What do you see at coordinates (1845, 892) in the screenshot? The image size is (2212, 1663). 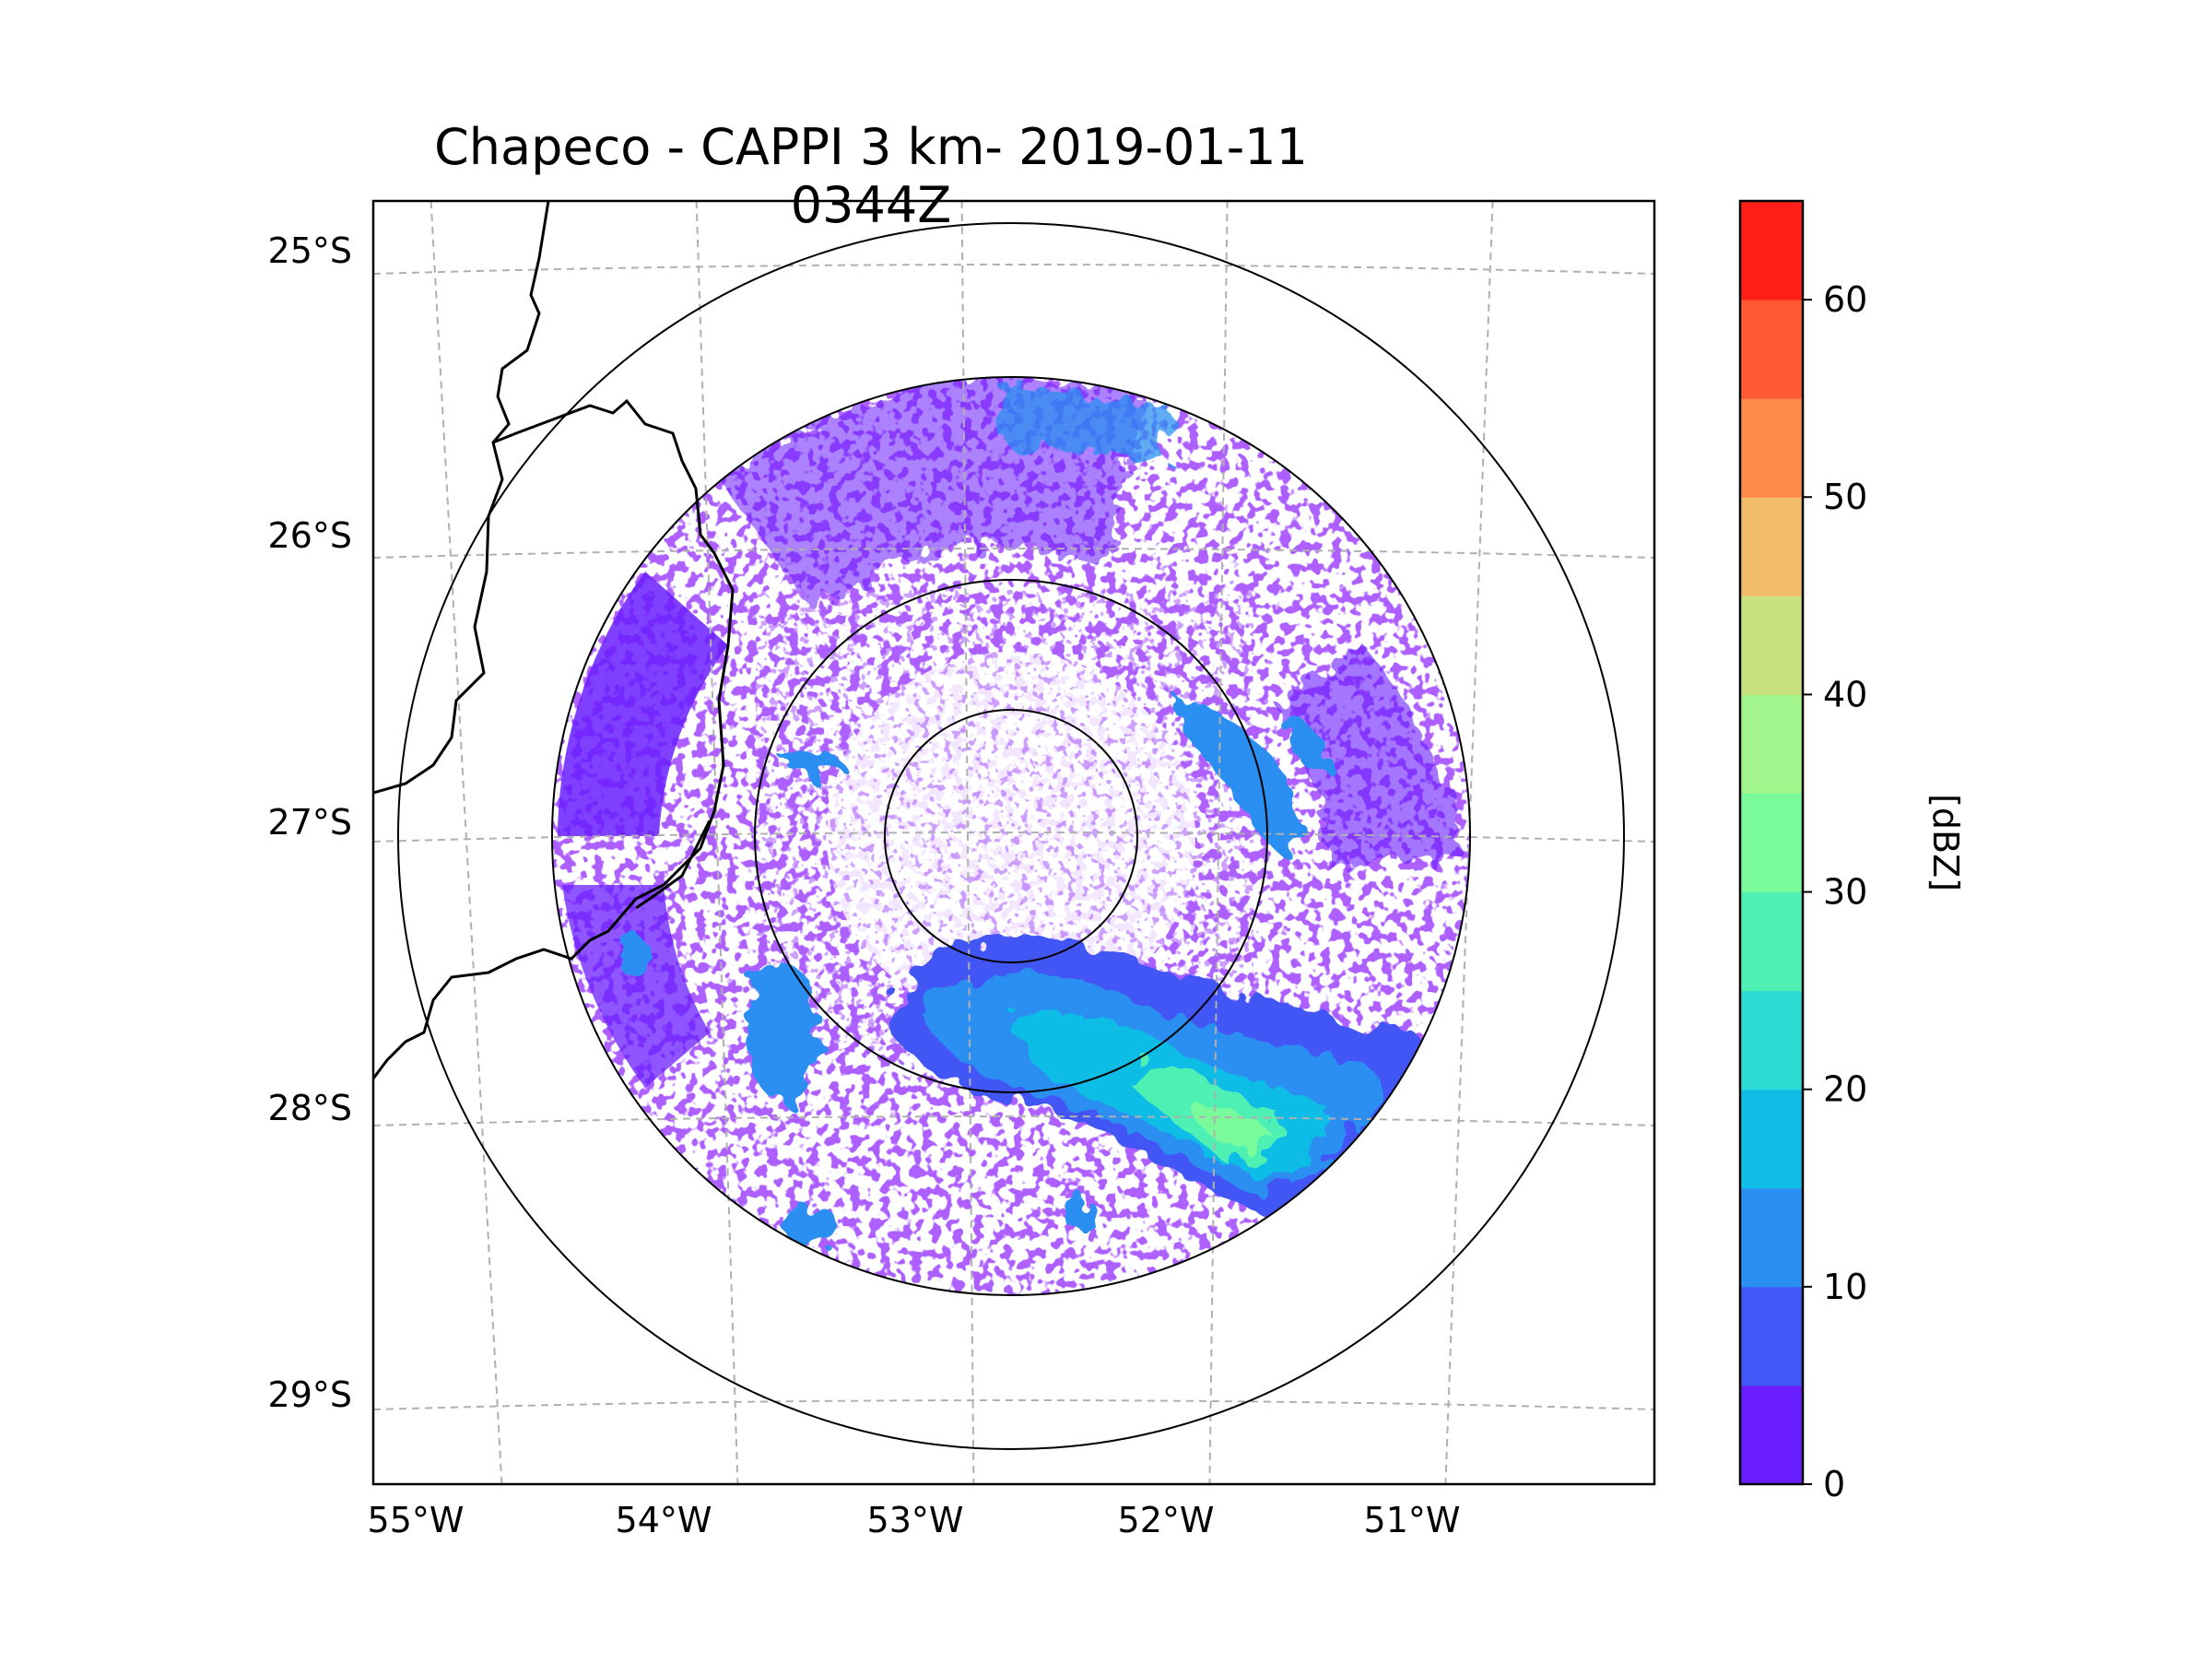 I see `colorbar-tick-label: 30` at bounding box center [1845, 892].